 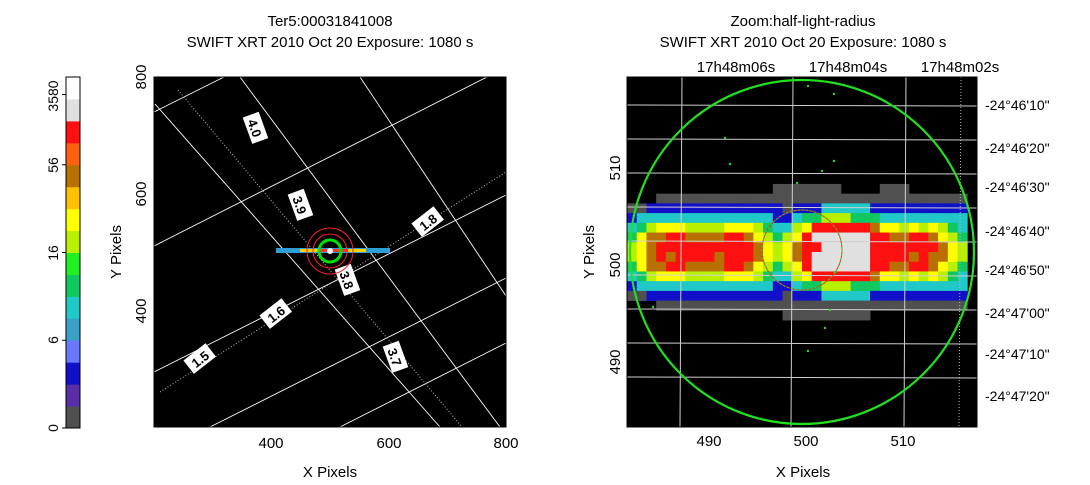 What do you see at coordinates (141, 76) in the screenshot?
I see `left-ytick-800: 800` at bounding box center [141, 76].